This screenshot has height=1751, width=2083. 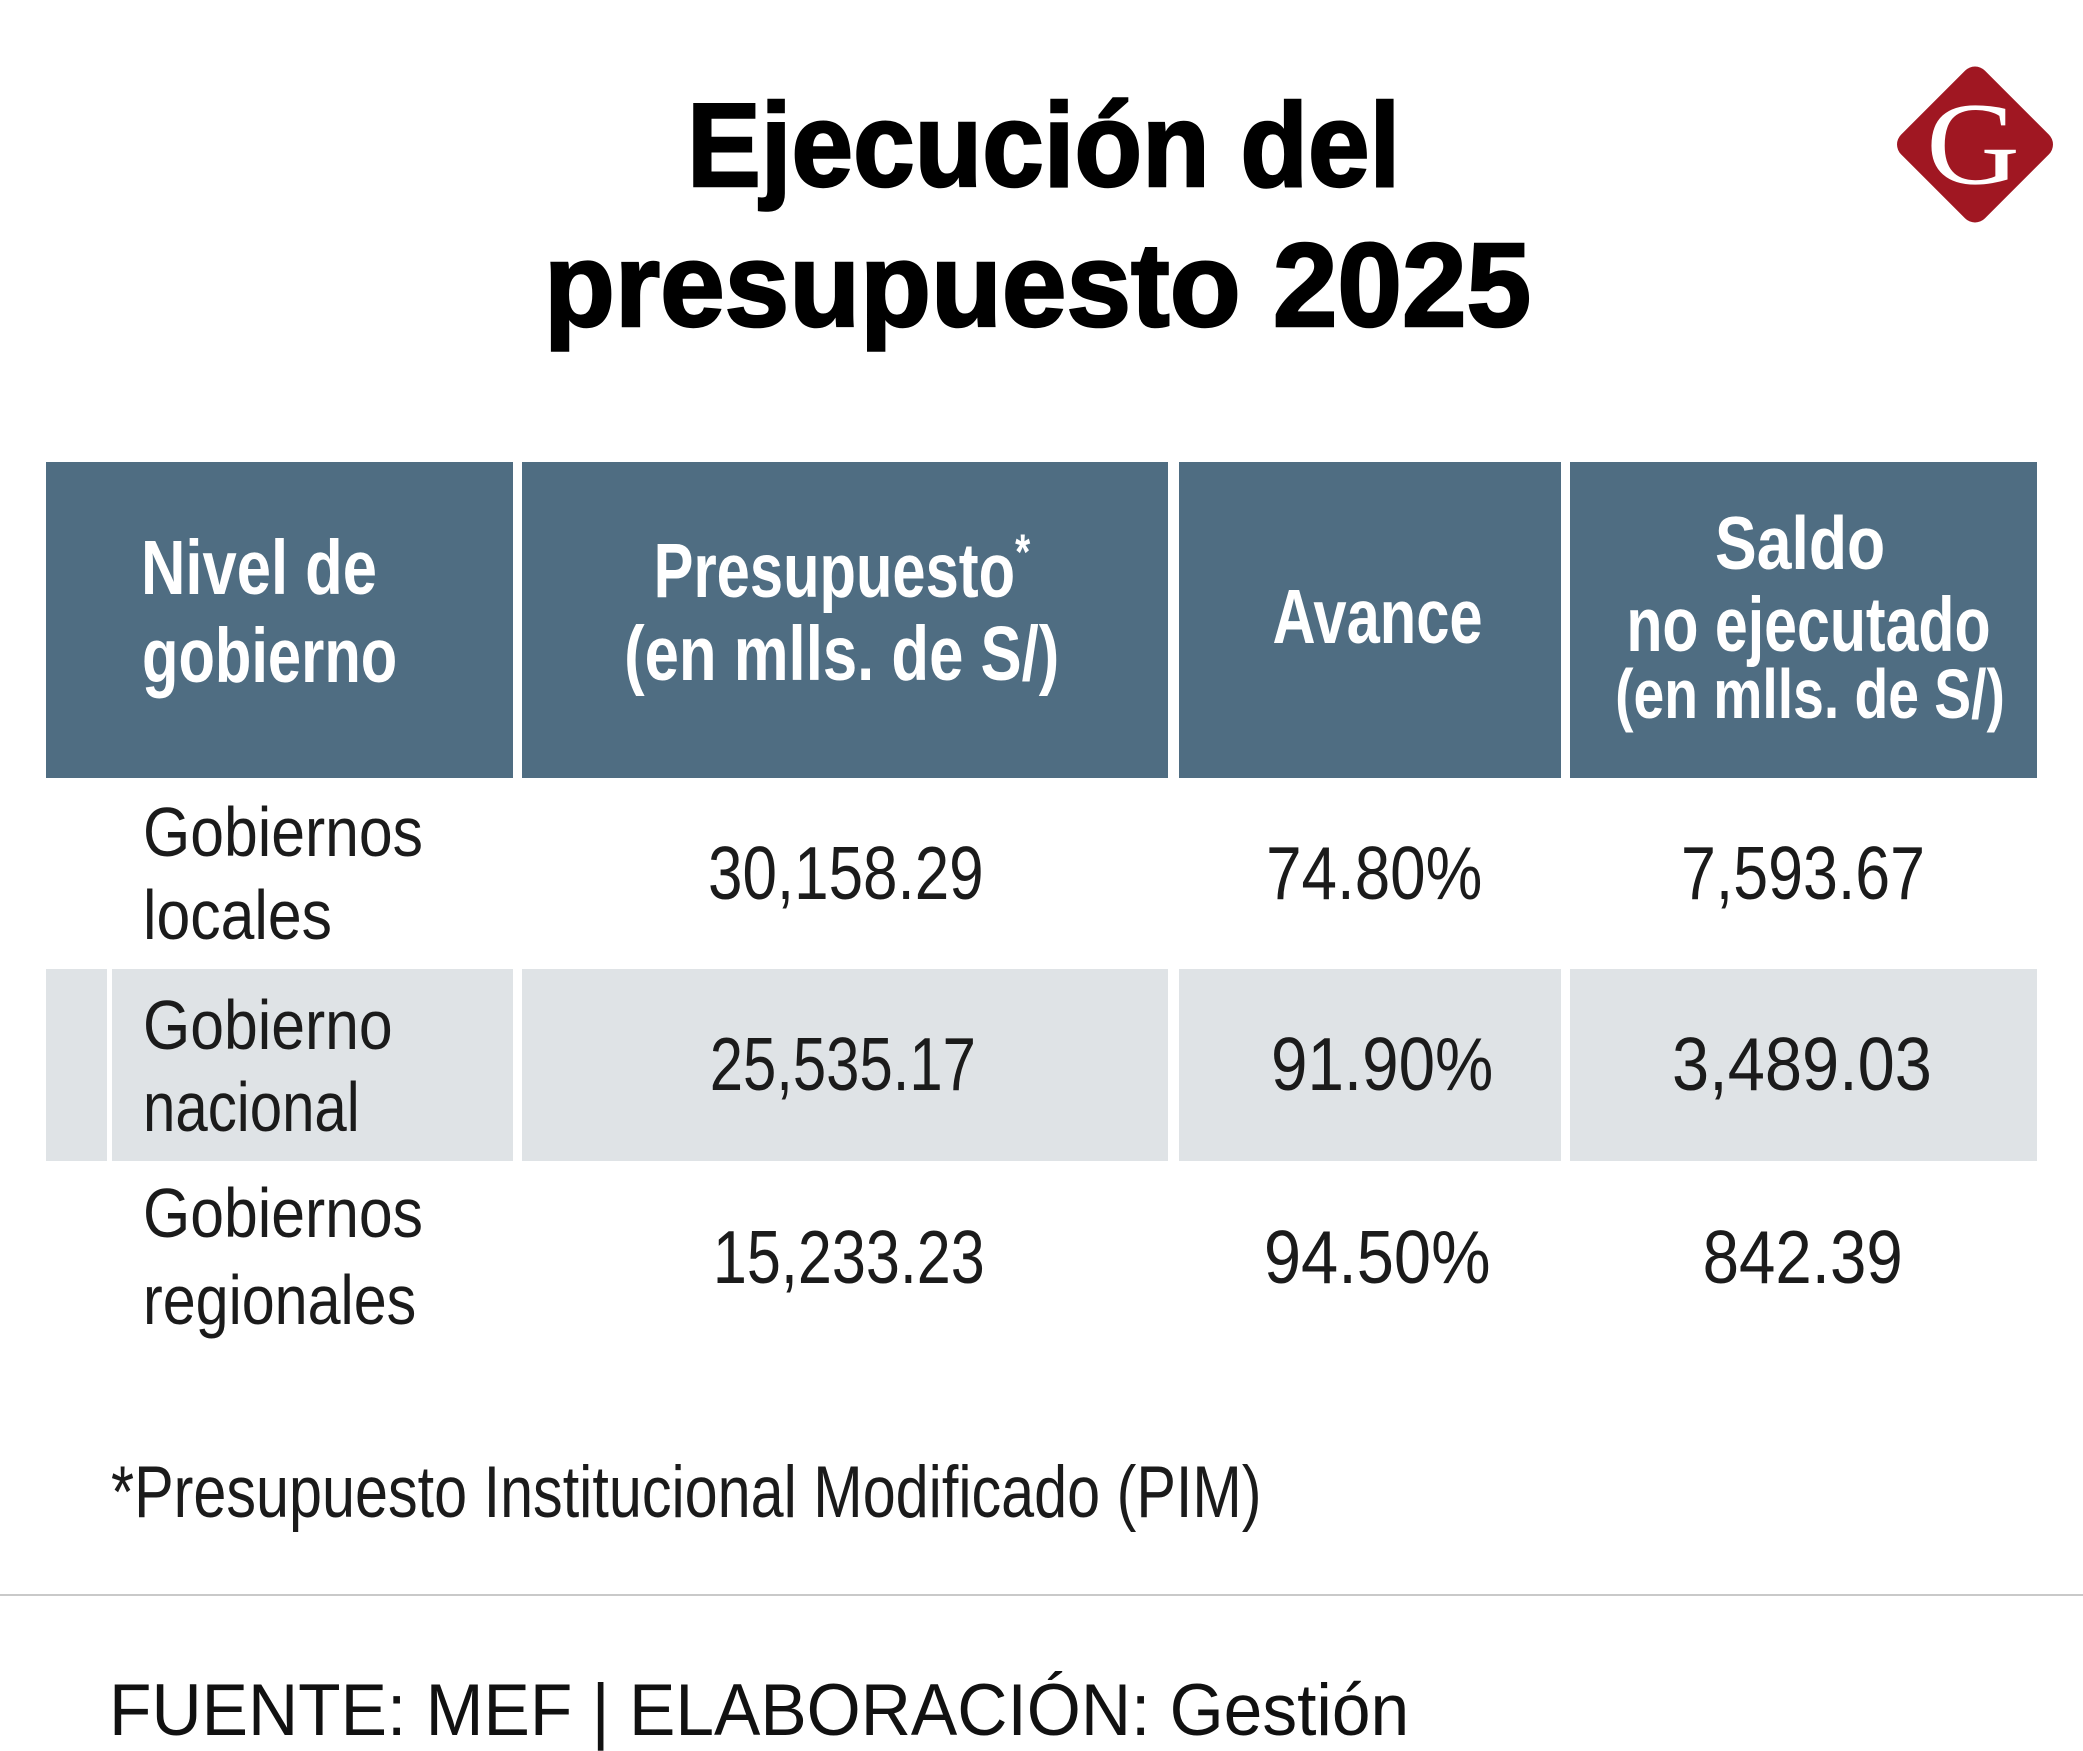 What do you see at coordinates (1973, 143) in the screenshot?
I see `svg-text: G` at bounding box center [1973, 143].